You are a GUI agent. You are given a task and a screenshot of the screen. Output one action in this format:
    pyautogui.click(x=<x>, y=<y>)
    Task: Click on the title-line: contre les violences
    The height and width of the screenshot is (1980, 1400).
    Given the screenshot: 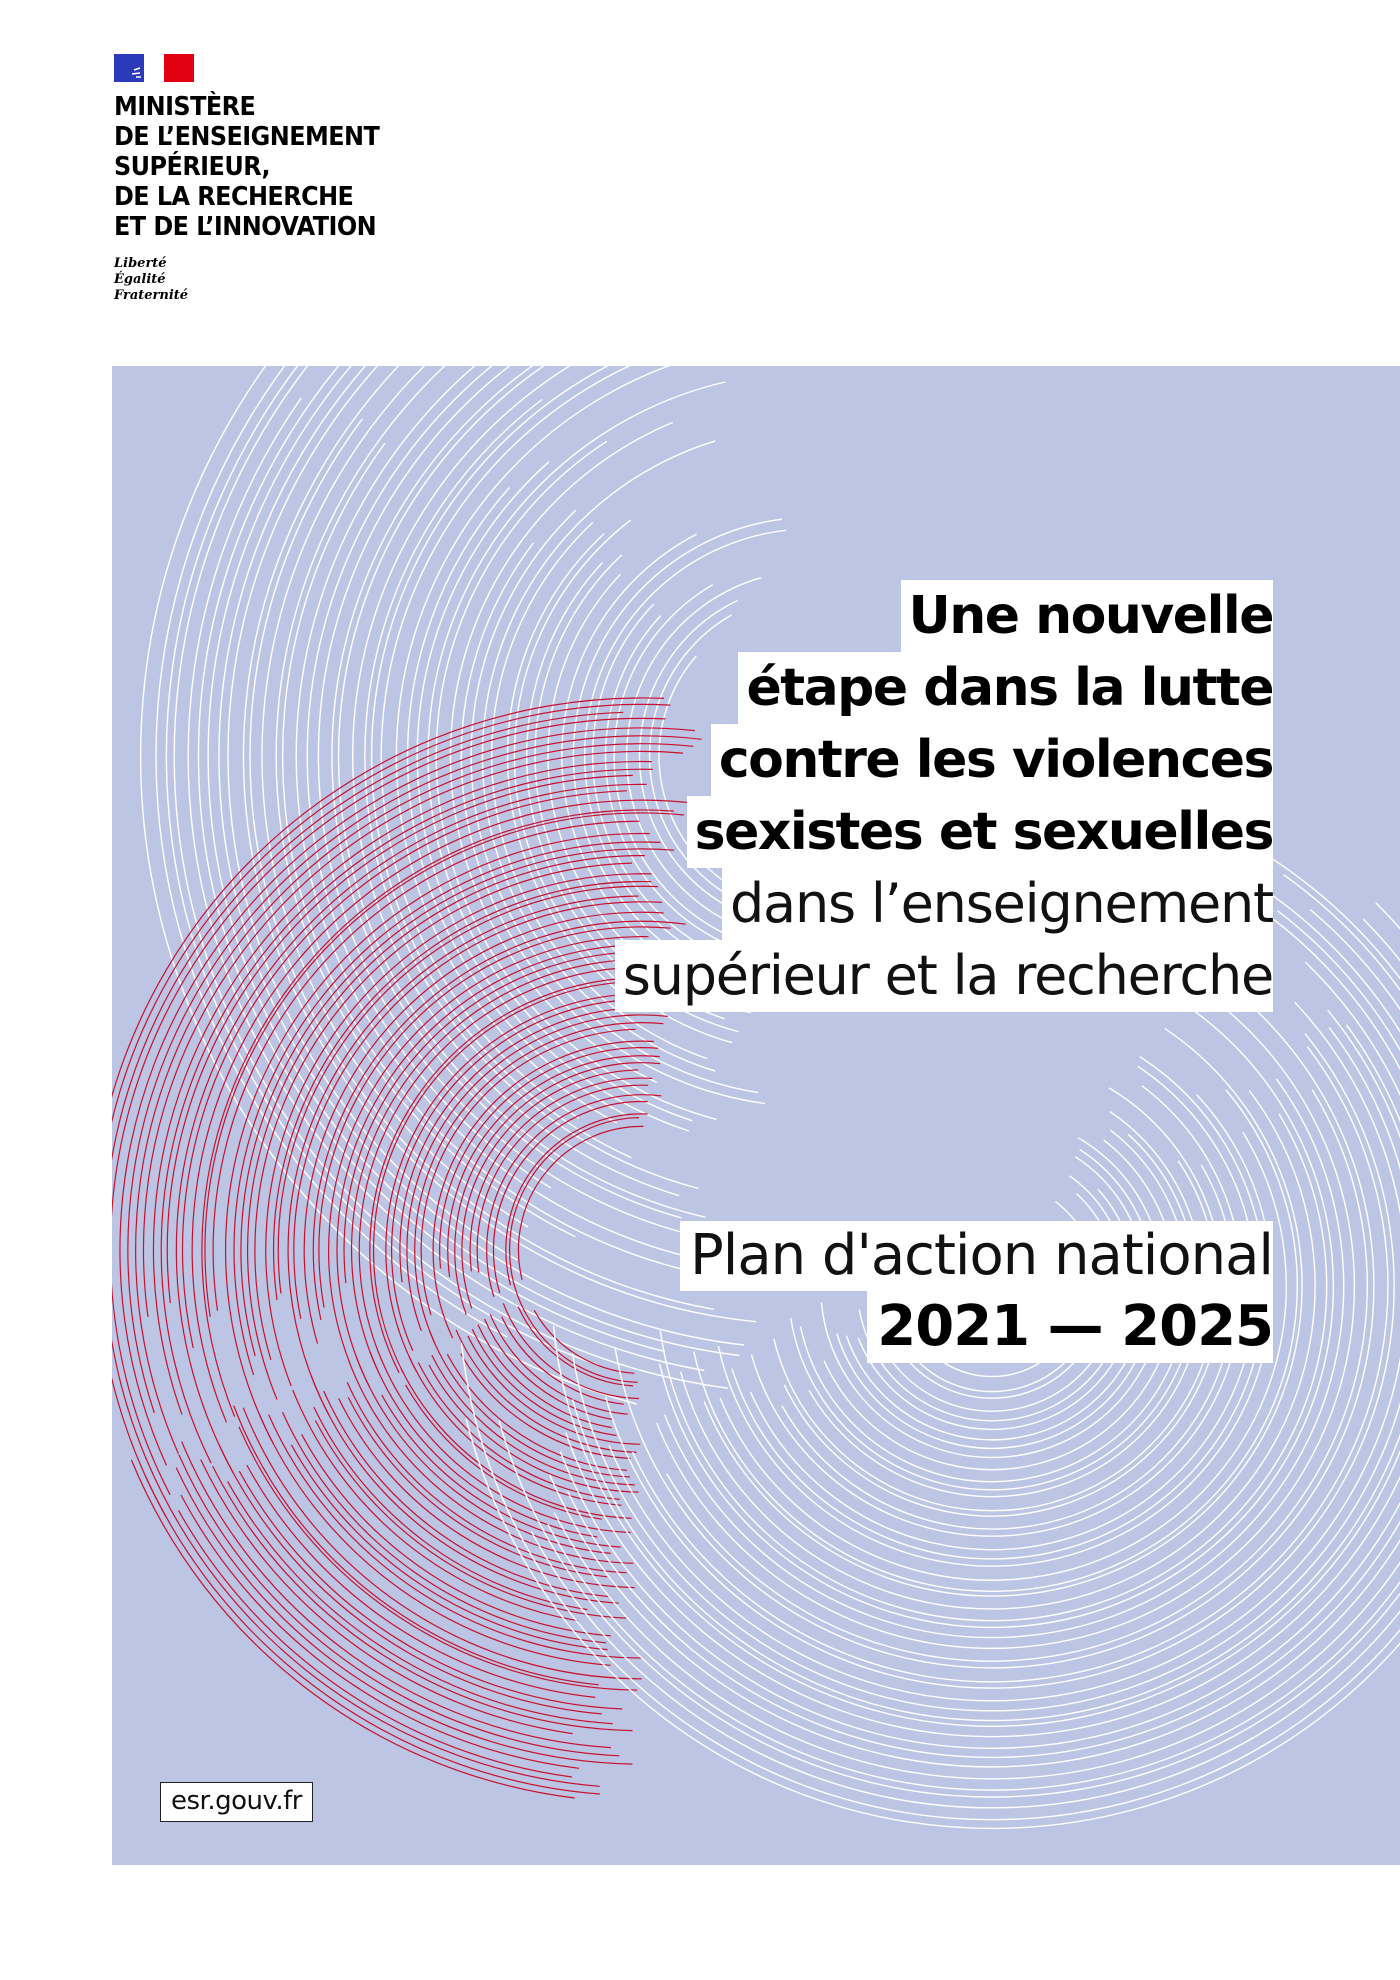 What is the action you would take?
    pyautogui.click(x=992, y=760)
    